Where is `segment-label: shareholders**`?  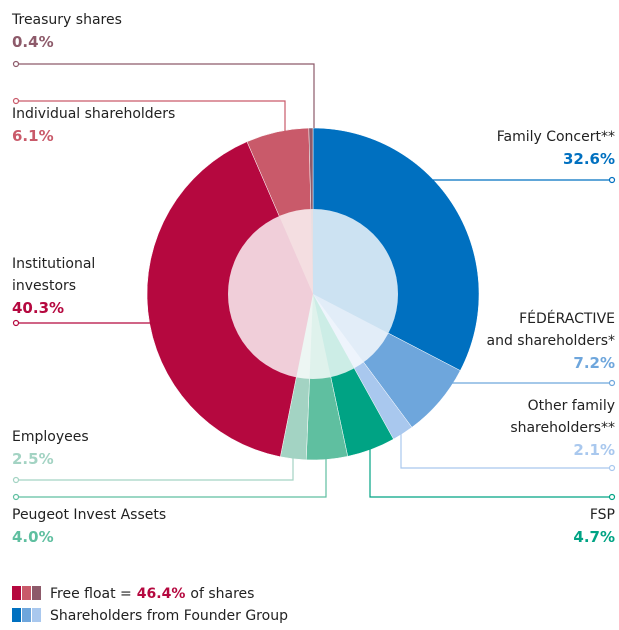 segment-label: shareholders** is located at coordinates (562, 428).